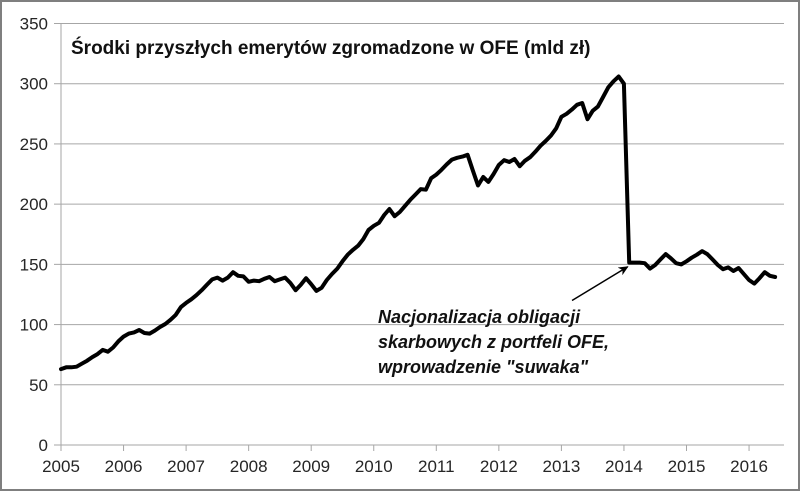  Describe the element at coordinates (561, 466) in the screenshot. I see `x-tick-label: 2013` at that location.